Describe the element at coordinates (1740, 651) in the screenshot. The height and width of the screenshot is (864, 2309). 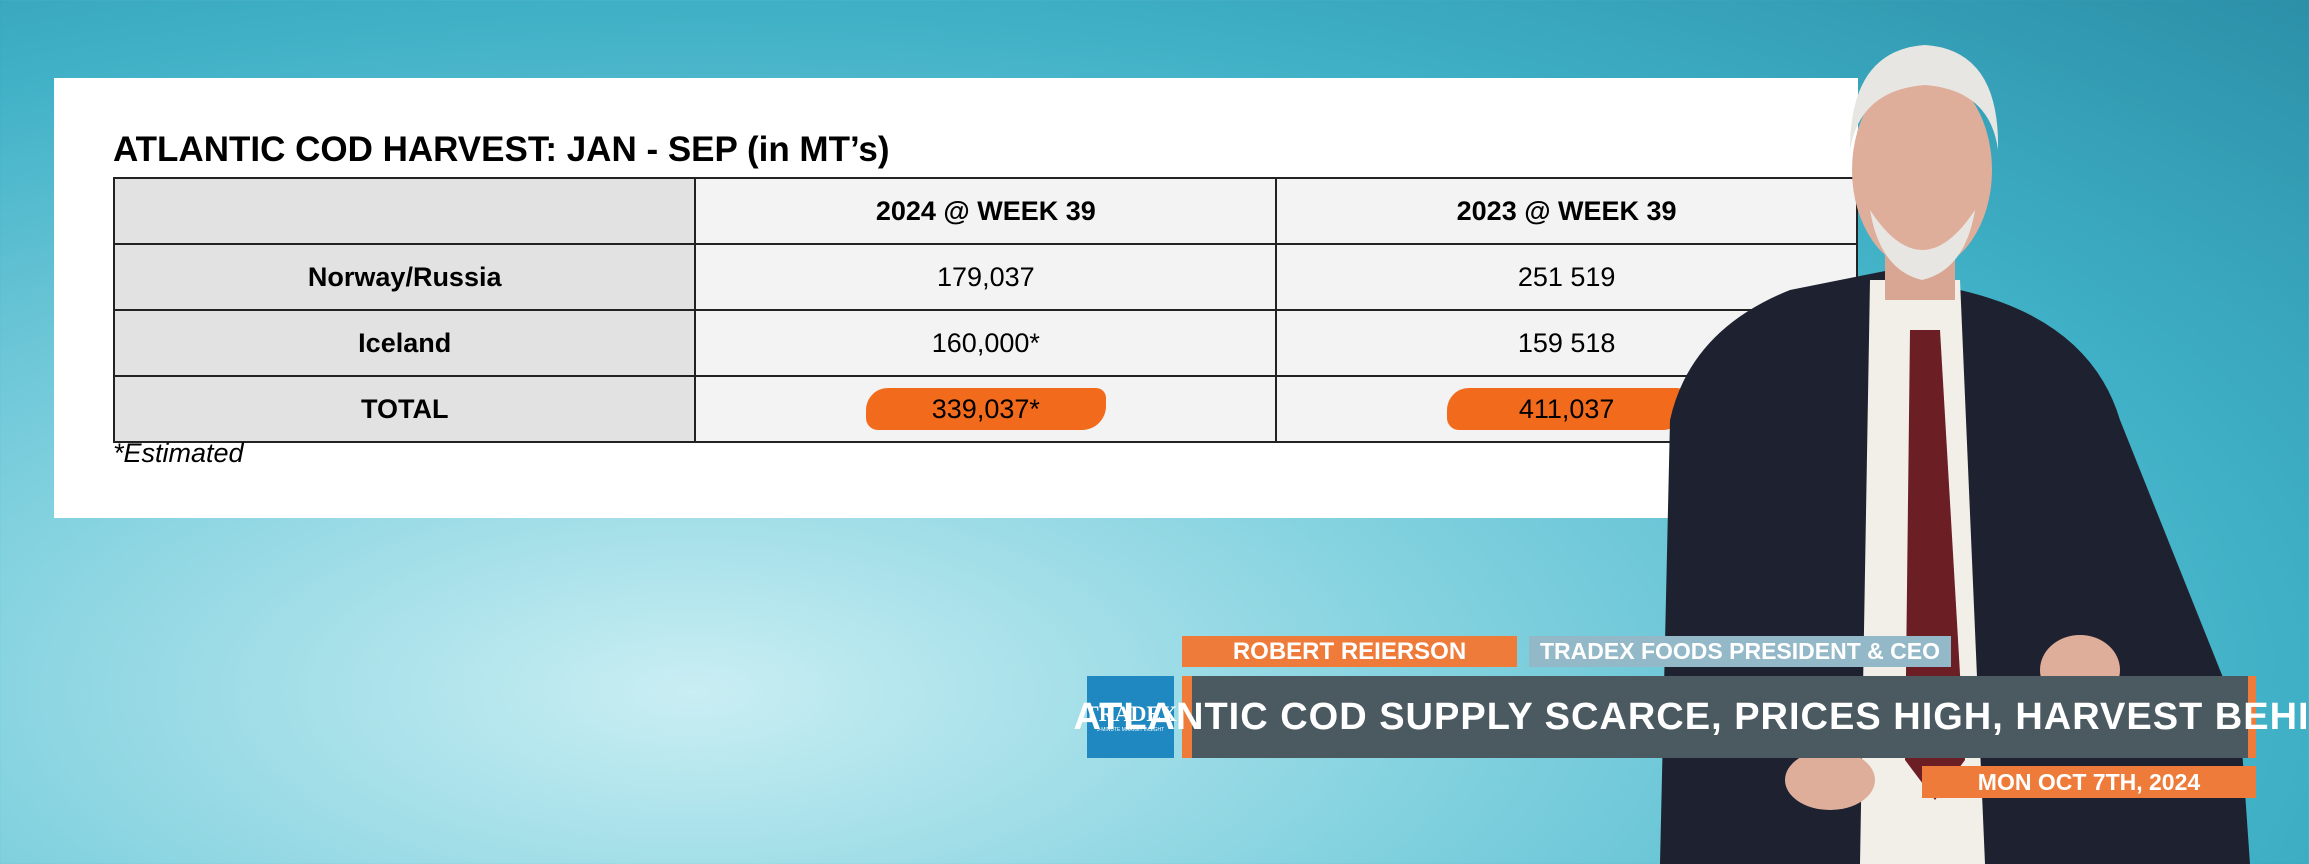
I see `role-box: TRADEX FOODS PRESIDENT & CEO` at that location.